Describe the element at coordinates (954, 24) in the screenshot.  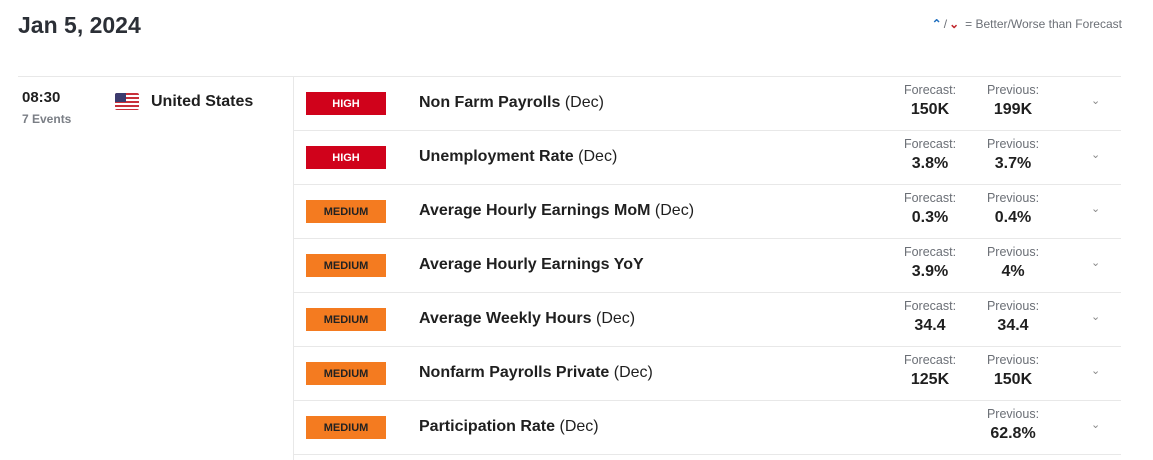
I see `worse-arrow-down-icon: ⌄` at that location.